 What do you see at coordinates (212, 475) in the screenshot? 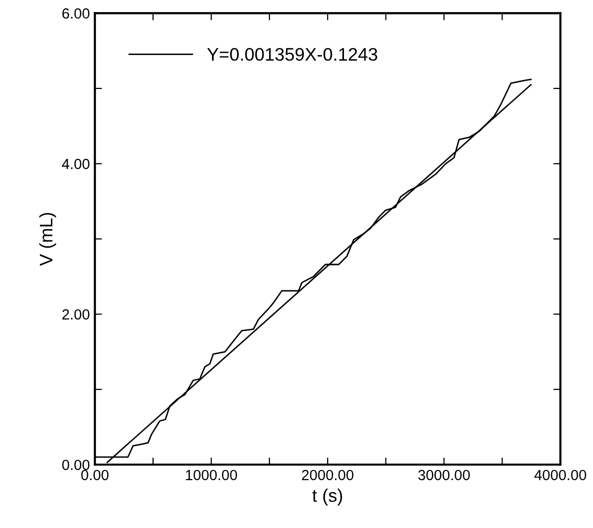
I see `x-tick-label: 1000.00` at bounding box center [212, 475].